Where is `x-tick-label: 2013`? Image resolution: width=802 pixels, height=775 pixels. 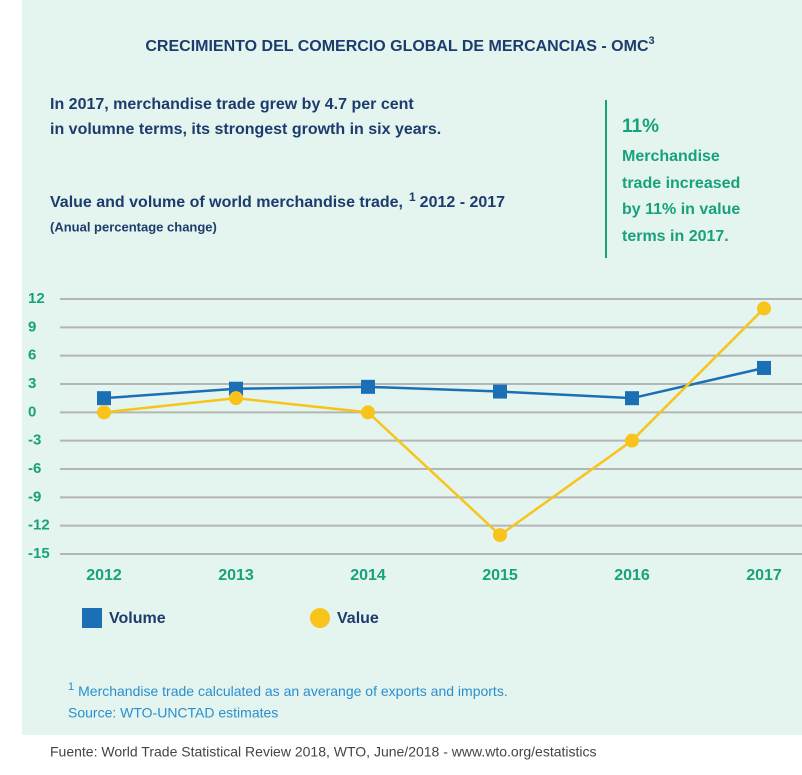 x-tick-label: 2013 is located at coordinates (236, 575).